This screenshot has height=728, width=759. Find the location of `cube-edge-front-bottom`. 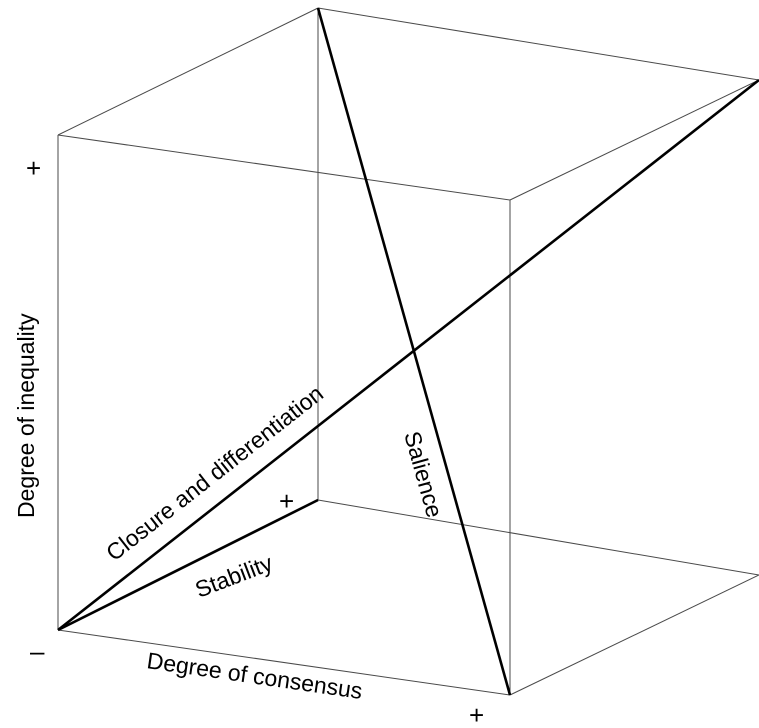

cube-edge-front-bottom is located at coordinates (284, 662).